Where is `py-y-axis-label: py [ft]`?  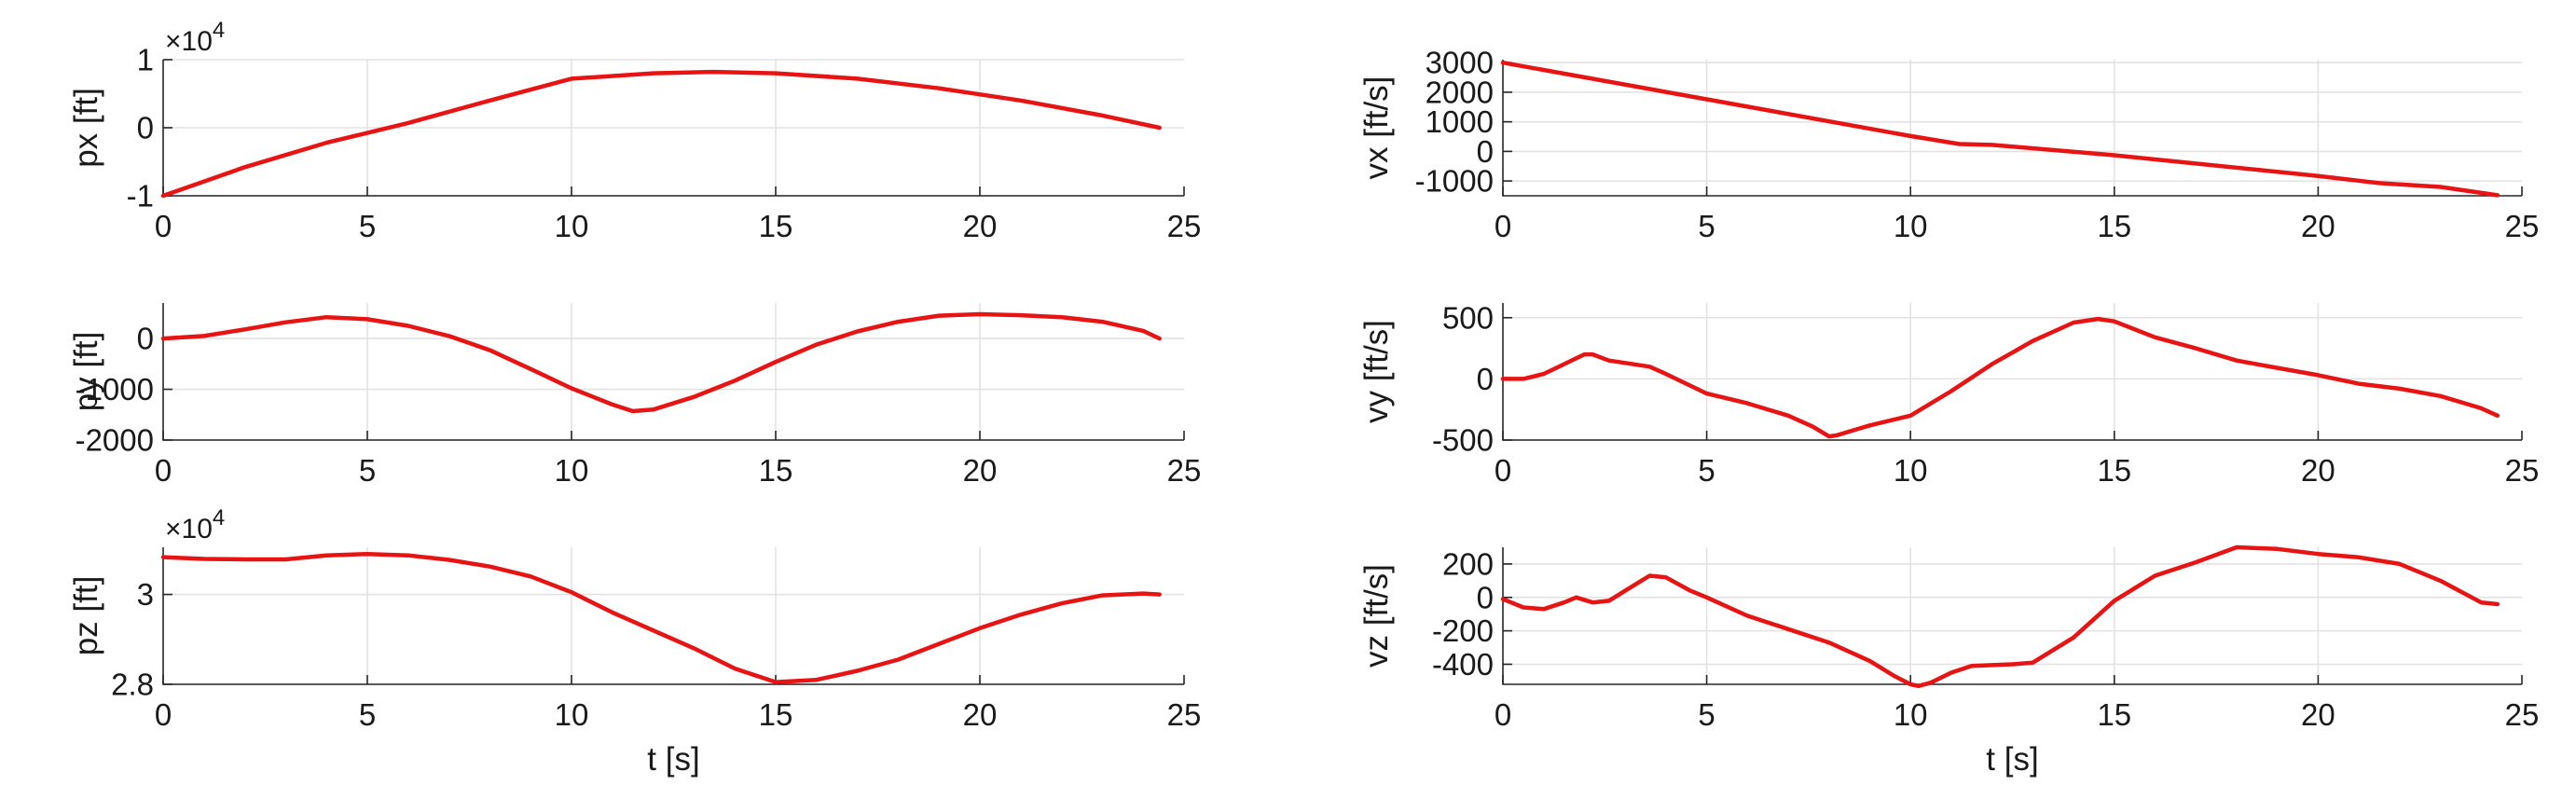 py-y-axis-label: py [ft] is located at coordinates (86, 372).